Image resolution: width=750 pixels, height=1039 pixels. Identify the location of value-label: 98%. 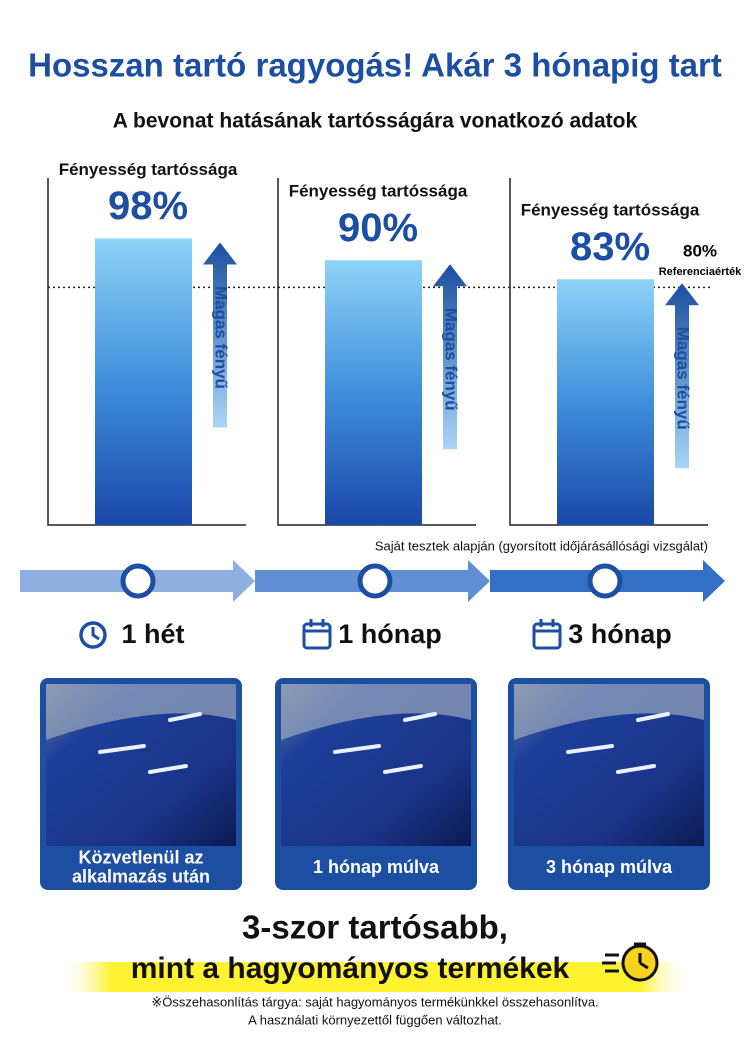
(148, 206).